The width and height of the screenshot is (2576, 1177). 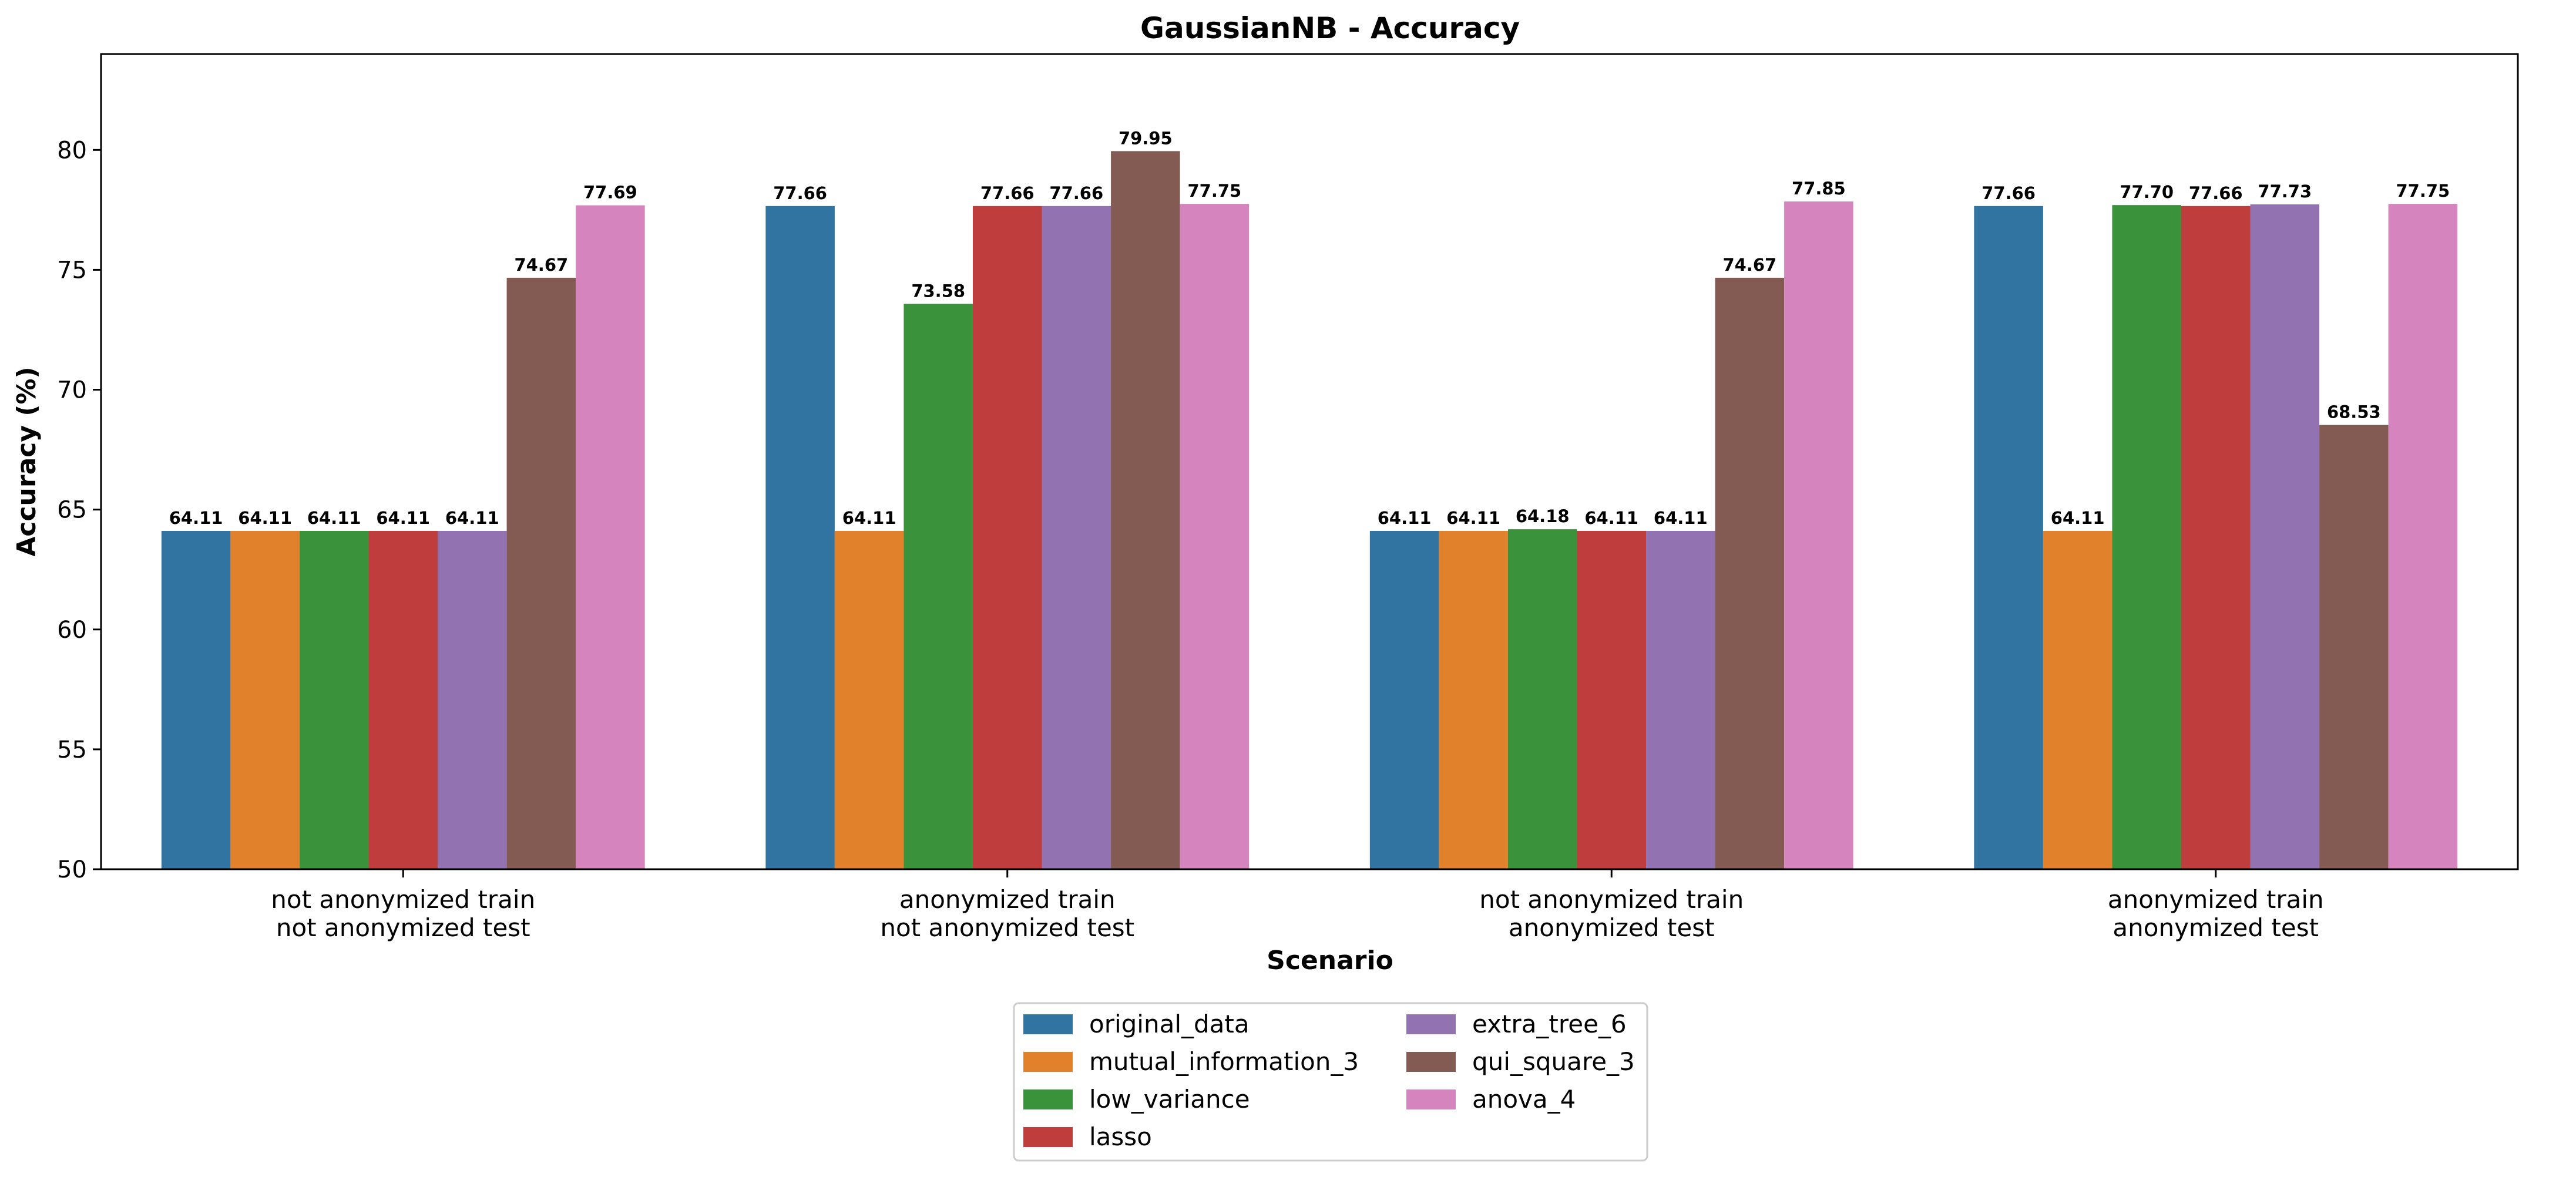 What do you see at coordinates (2078, 518) in the screenshot?
I see `value-label-mutual_information_3-3: 64.11` at bounding box center [2078, 518].